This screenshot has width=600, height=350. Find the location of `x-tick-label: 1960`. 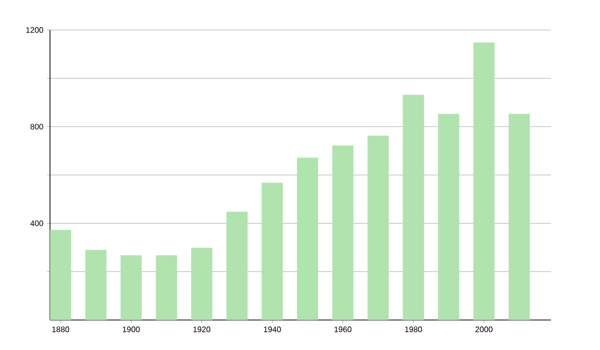

x-tick-label: 1960 is located at coordinates (343, 329).